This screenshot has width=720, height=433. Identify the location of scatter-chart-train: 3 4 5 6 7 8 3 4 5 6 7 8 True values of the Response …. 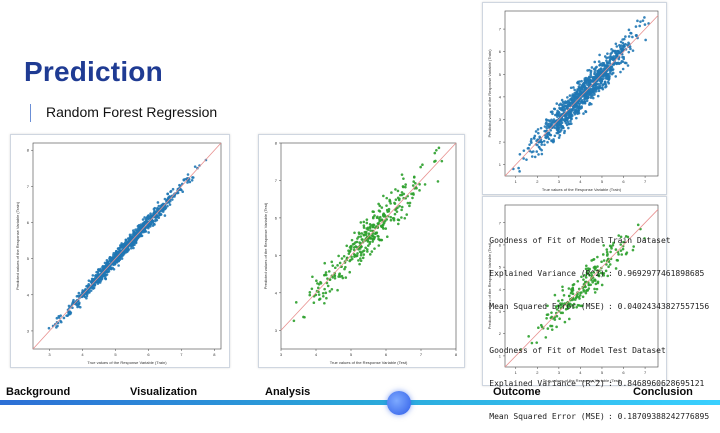
(118, 253).